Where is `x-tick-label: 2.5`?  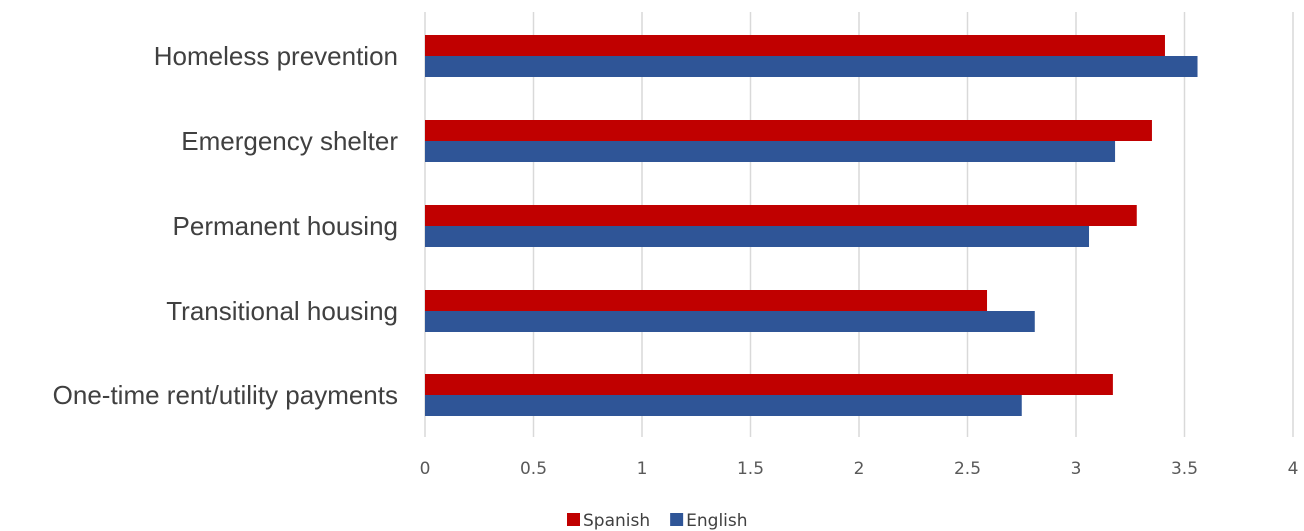
x-tick-label: 2.5 is located at coordinates (967, 469).